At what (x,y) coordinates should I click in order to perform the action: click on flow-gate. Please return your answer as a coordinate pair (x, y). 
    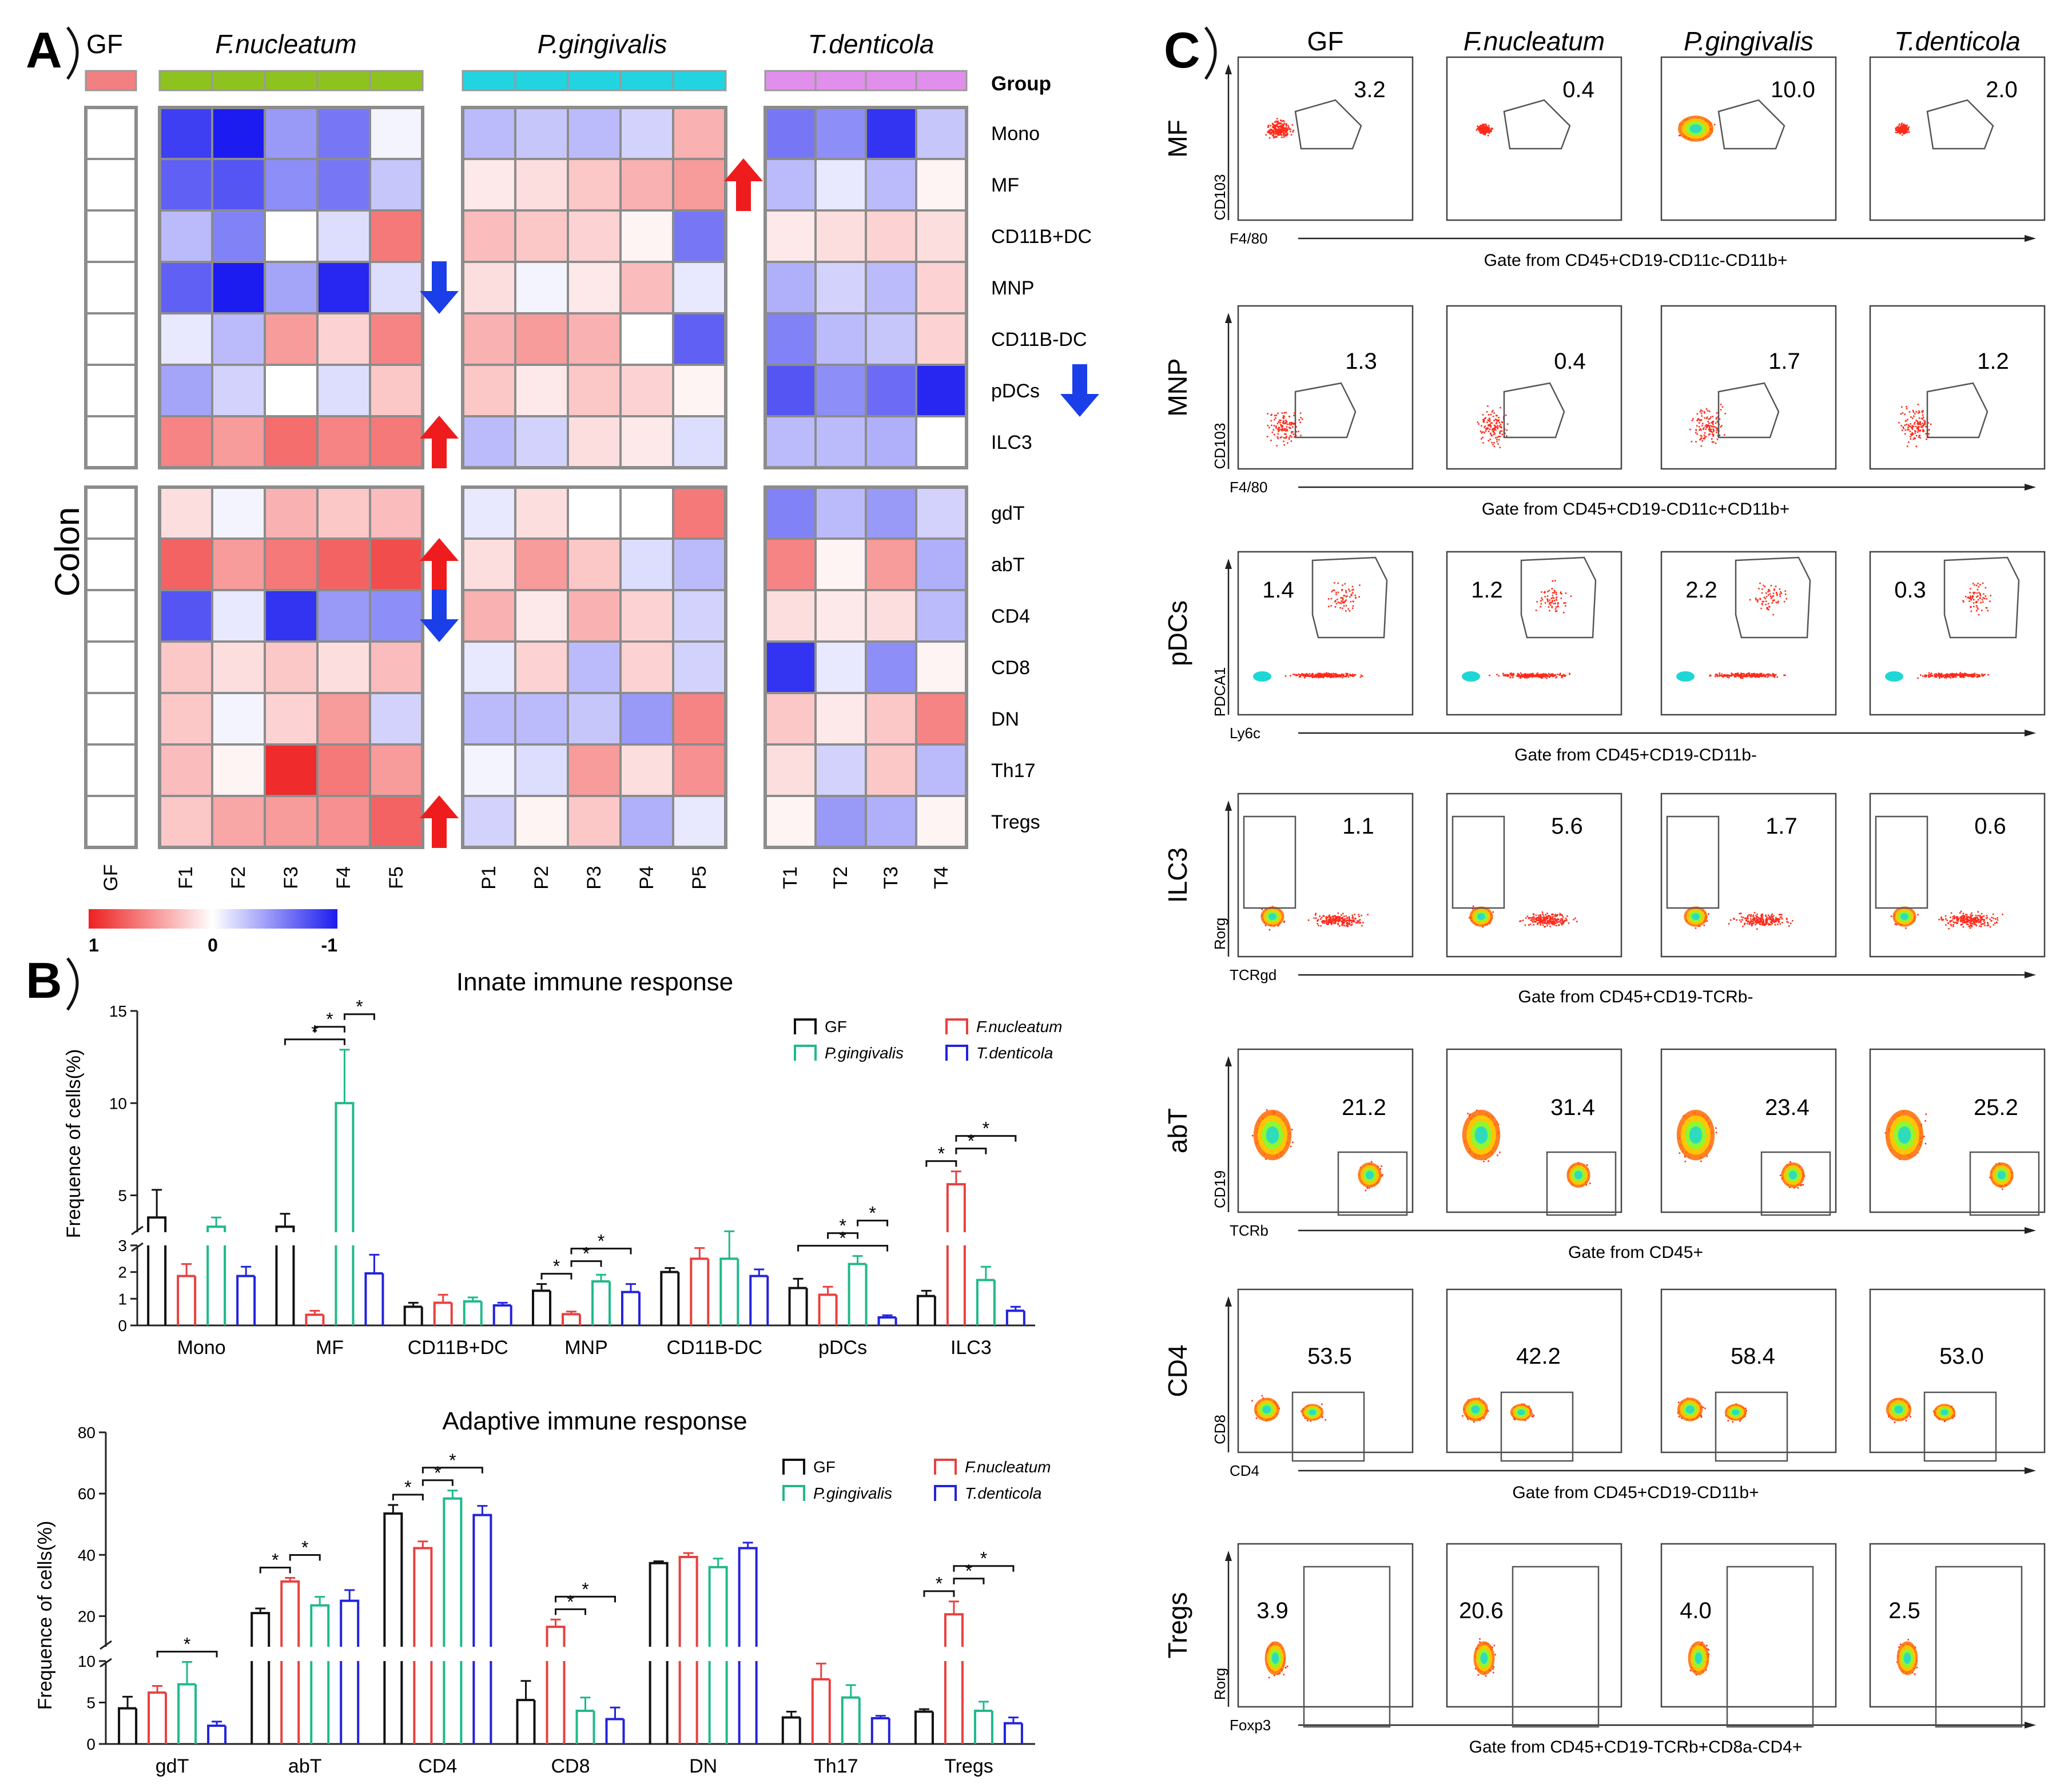
    Looking at the image, I should click on (1328, 124).